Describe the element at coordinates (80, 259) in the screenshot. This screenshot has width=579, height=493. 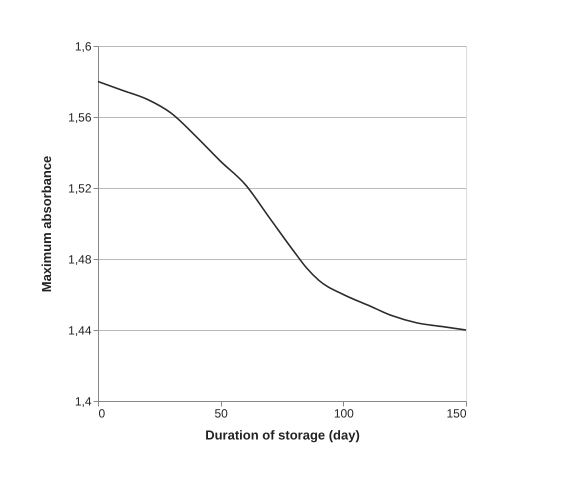
I see `y-tick-label: 1,48` at that location.